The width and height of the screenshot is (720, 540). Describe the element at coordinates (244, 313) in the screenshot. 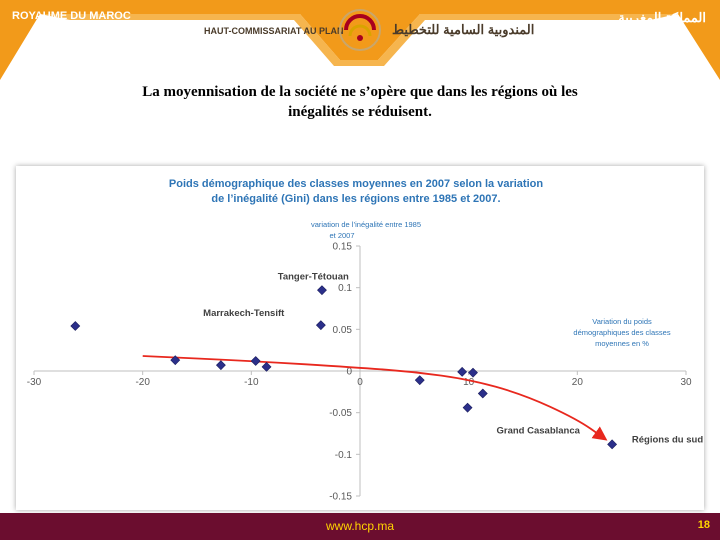

I see `point-annotation: Marrakech-Tensift` at that location.